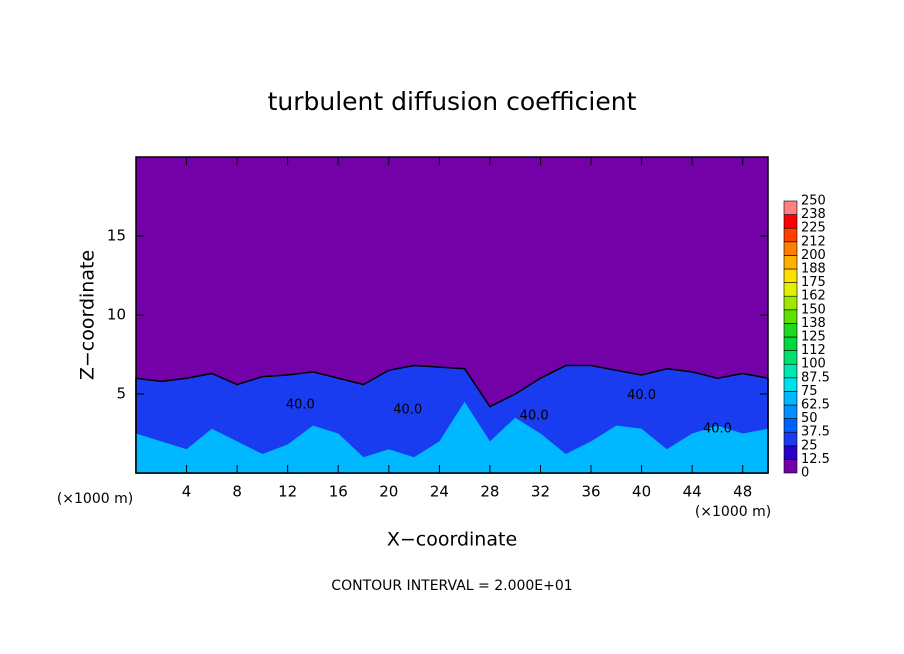  I want to click on colorbar-label: 12.5, so click(815, 459).